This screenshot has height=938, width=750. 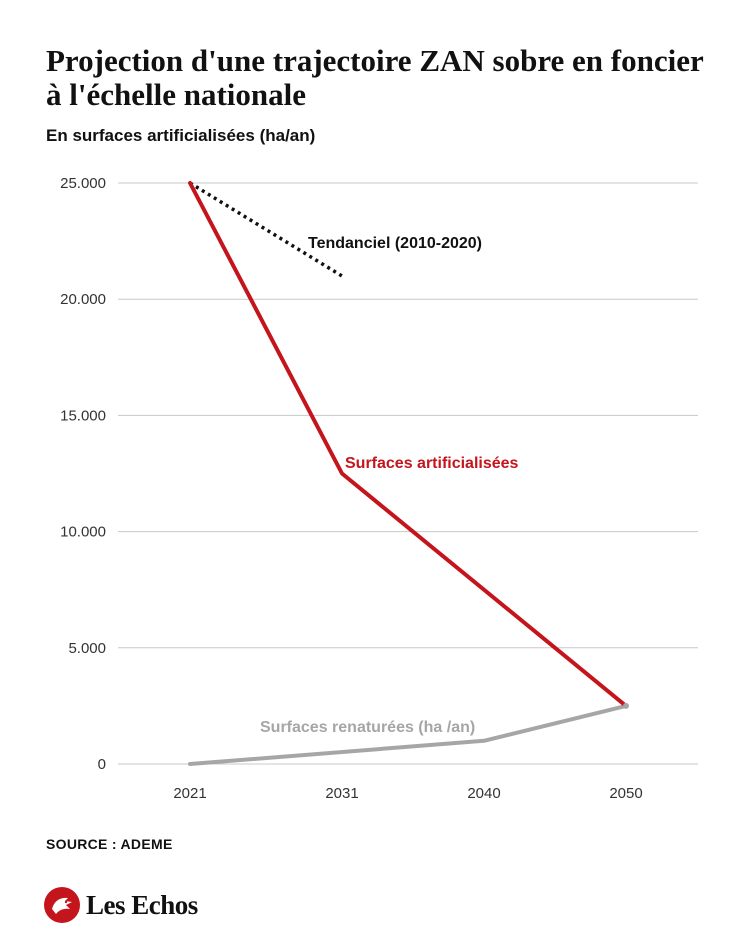 I want to click on y-tick-label: 5.000, so click(x=87, y=648).